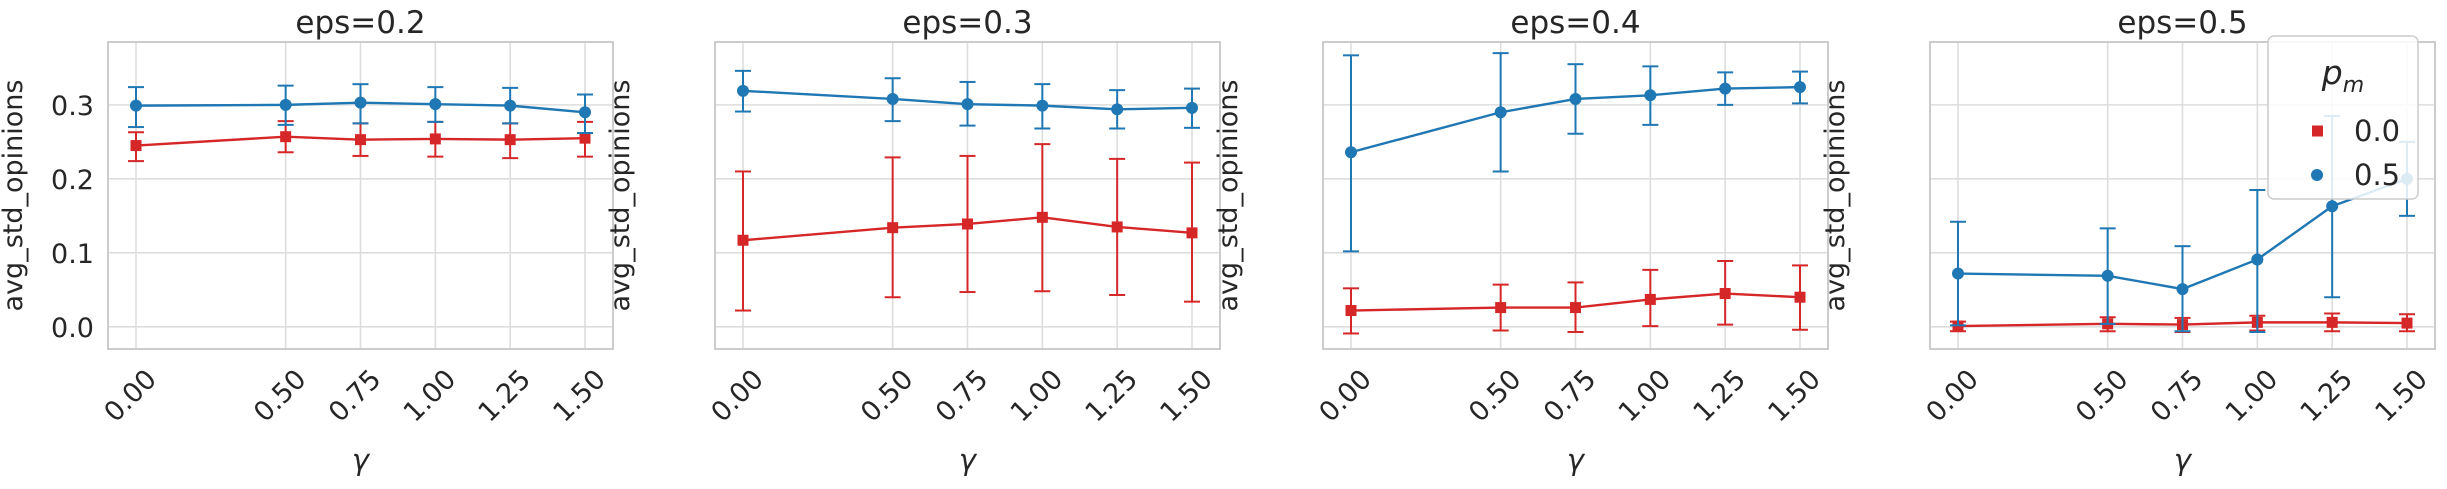 The height and width of the screenshot is (489, 2447). I want to click on subplot-title: eps=0.5, so click(2182, 23).